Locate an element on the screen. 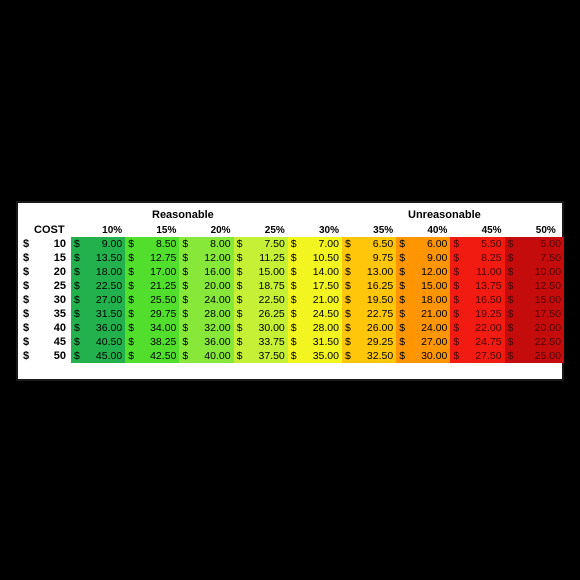 The height and width of the screenshot is (580, 580). table-cell: $9.00 is located at coordinates (423, 258).